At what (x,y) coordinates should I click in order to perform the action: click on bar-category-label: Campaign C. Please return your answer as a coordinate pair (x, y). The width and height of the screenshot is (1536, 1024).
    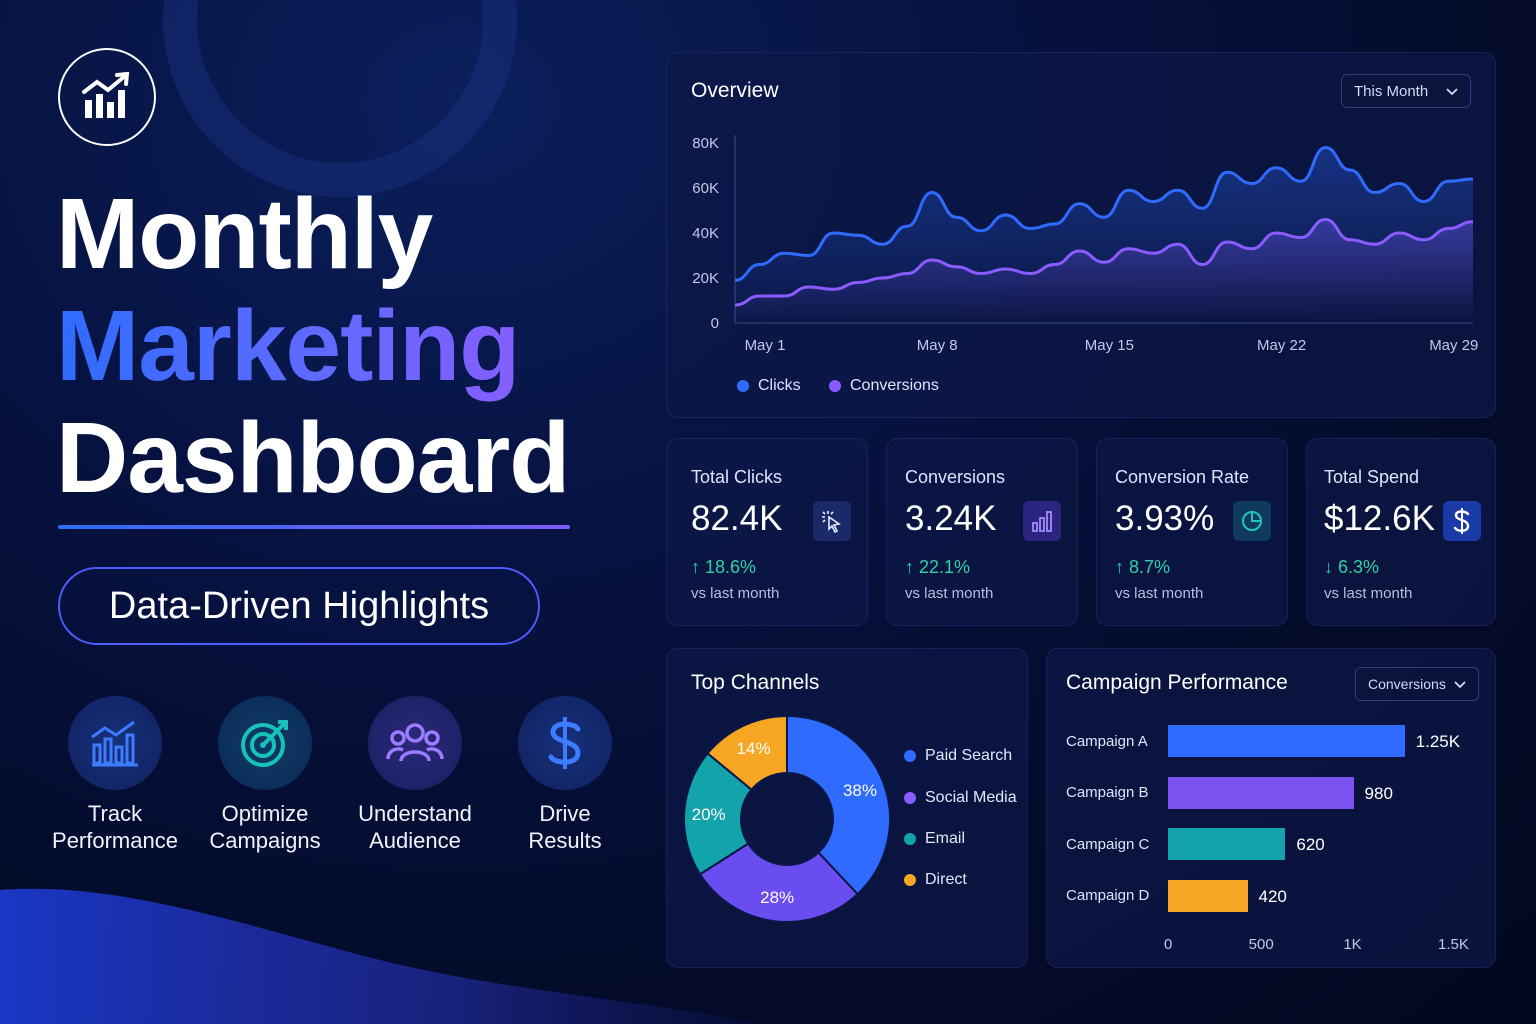
    Looking at the image, I should click on (1108, 844).